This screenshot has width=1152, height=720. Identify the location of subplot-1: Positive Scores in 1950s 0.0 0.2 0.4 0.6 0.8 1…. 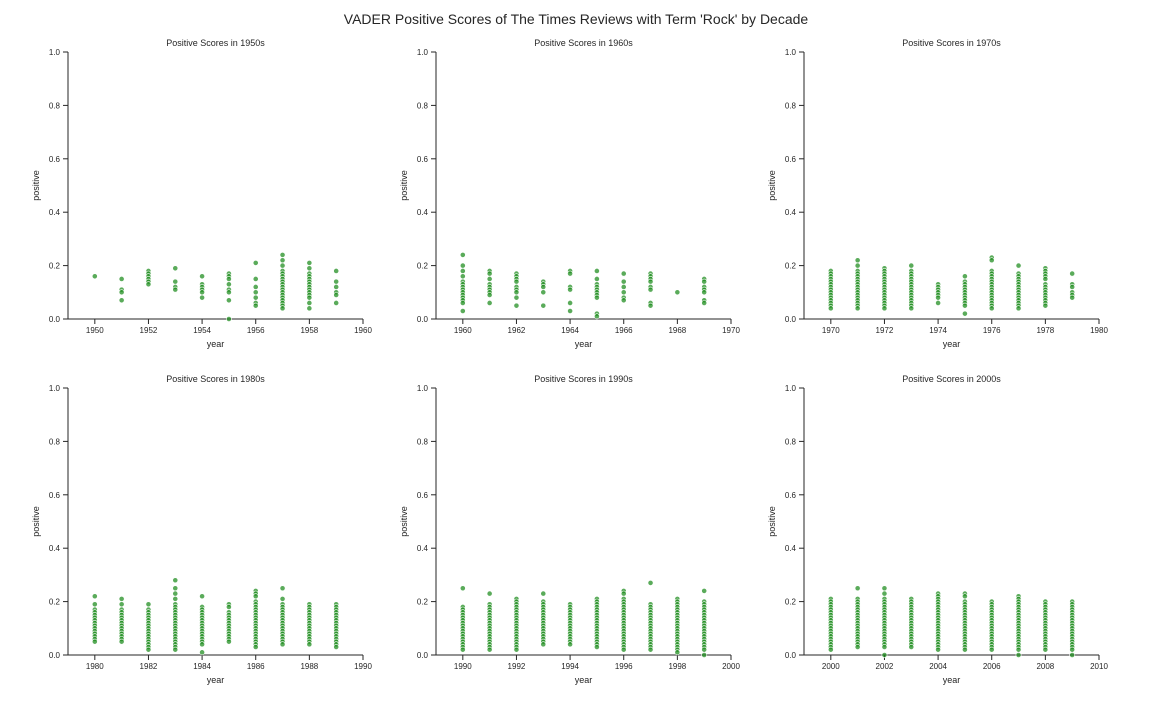
(201, 193).